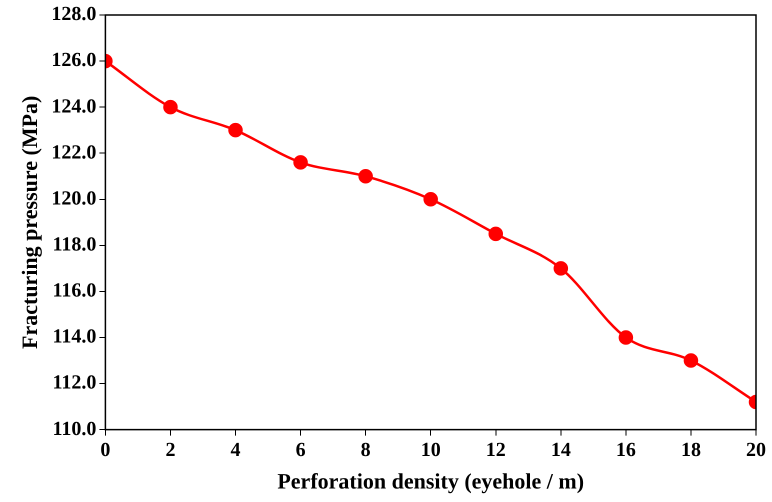 Image resolution: width=772 pixels, height=502 pixels. I want to click on y-tick-label: 126.0, so click(73, 60).